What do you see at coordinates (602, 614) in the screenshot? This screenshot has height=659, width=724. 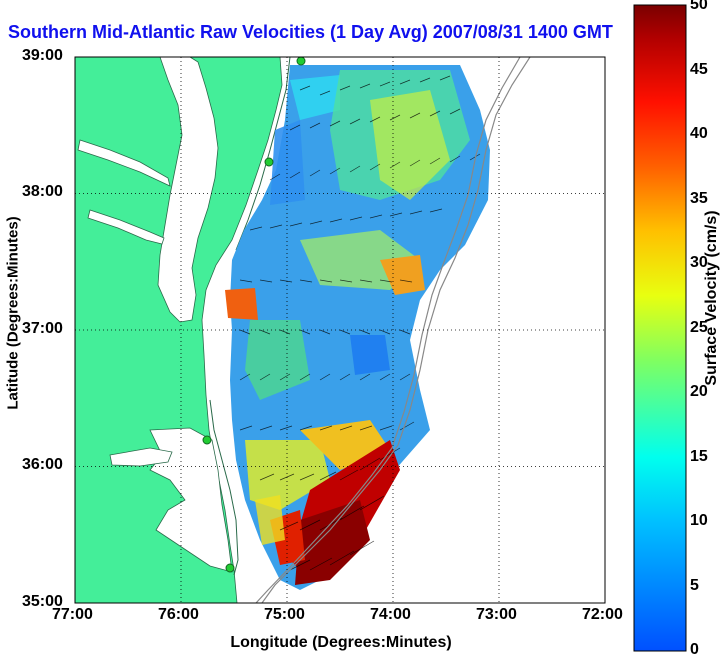 I see `x-tick-label: 72:00` at bounding box center [602, 614].